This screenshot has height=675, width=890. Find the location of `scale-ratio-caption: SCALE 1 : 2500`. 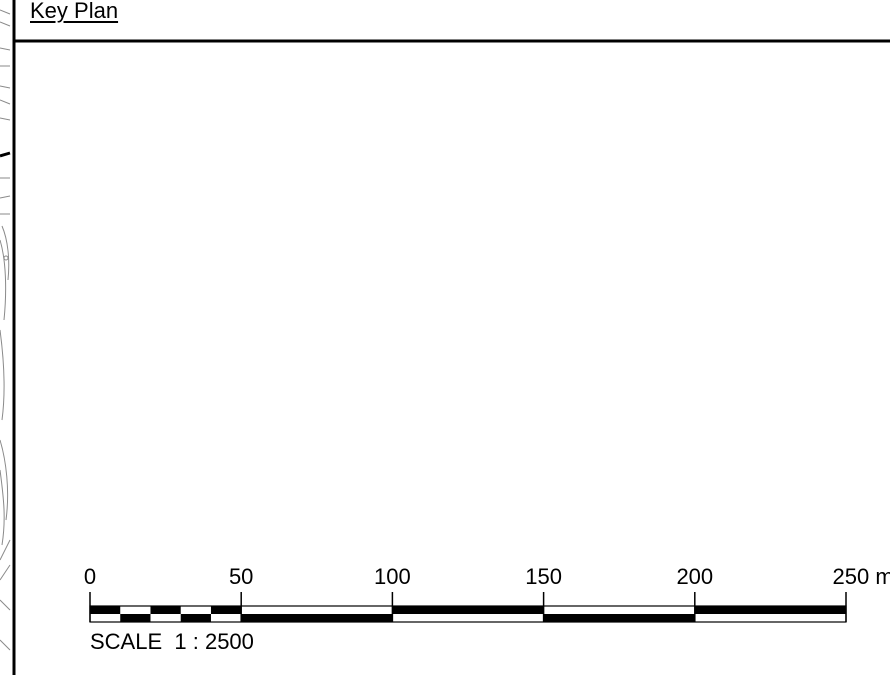

scale-ratio-caption: SCALE 1 : 2500 is located at coordinates (172, 642).